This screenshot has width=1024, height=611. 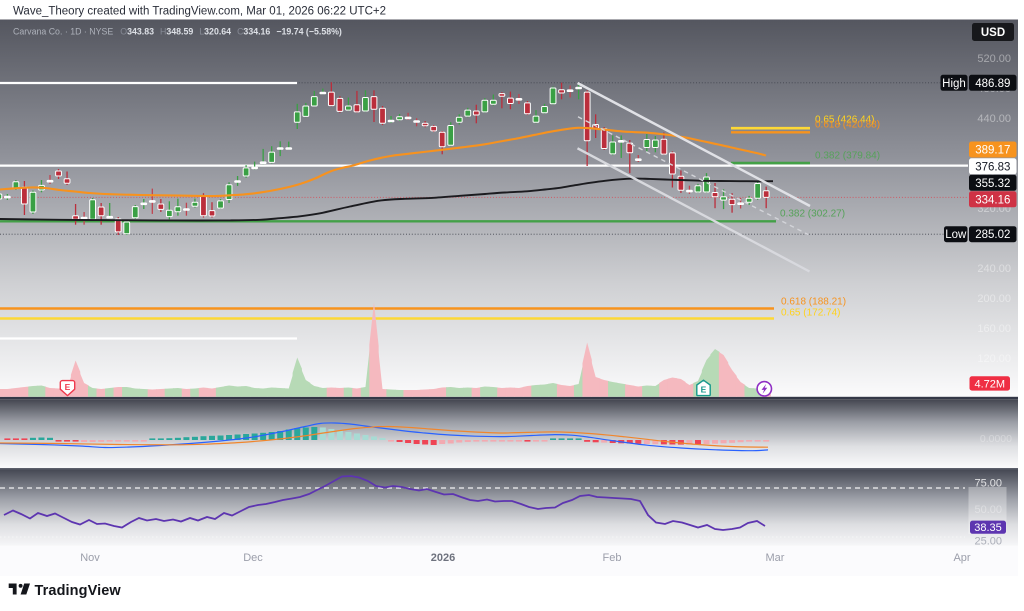 What do you see at coordinates (90, 558) in the screenshot?
I see `svg-text: Nov` at bounding box center [90, 558].